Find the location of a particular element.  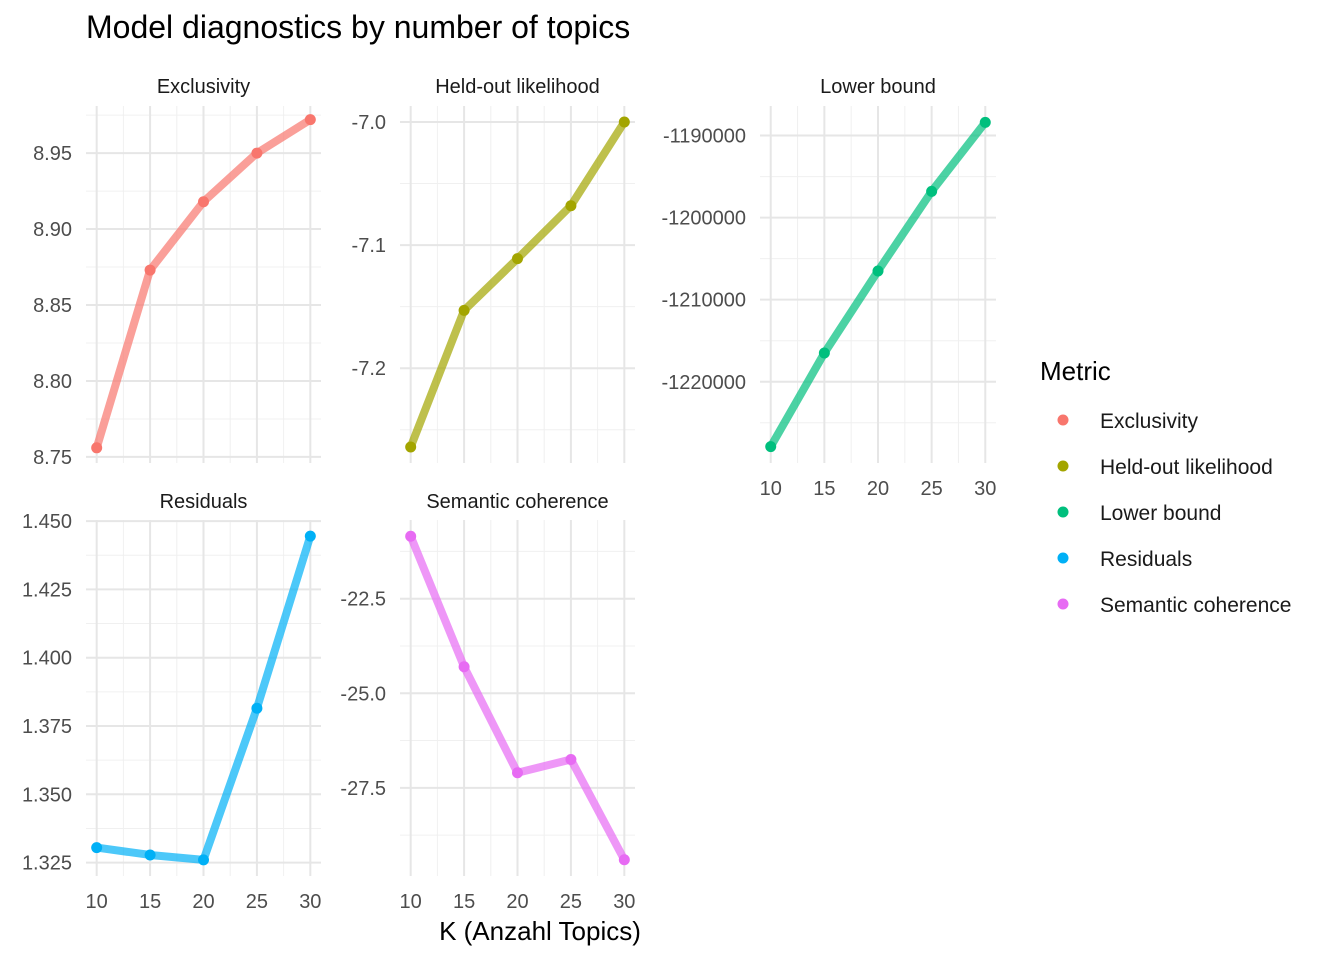

legend-item-lower-bound: Lower bound is located at coordinates (1139, 513).